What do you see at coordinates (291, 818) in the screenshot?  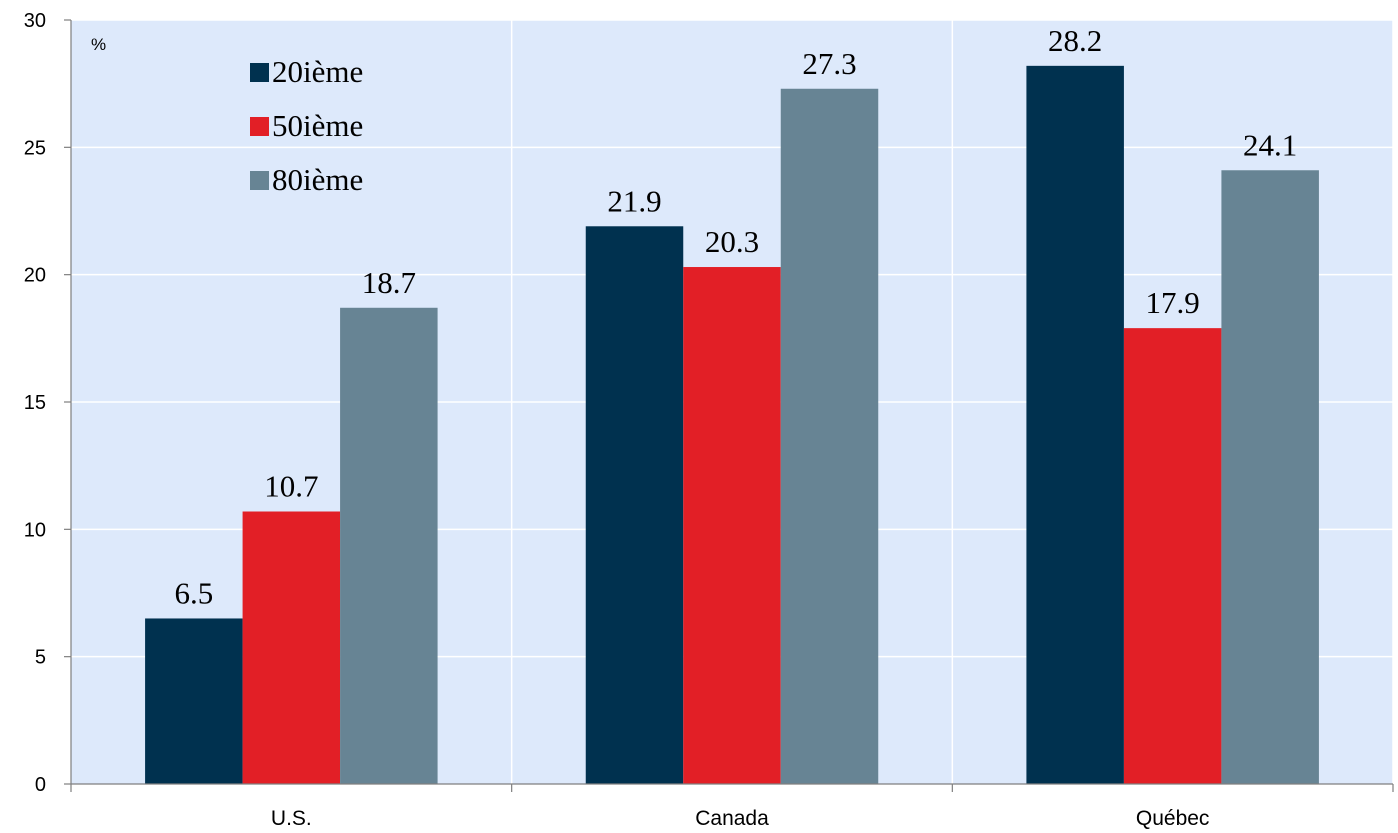 I see `x-category-label: U.S.` at bounding box center [291, 818].